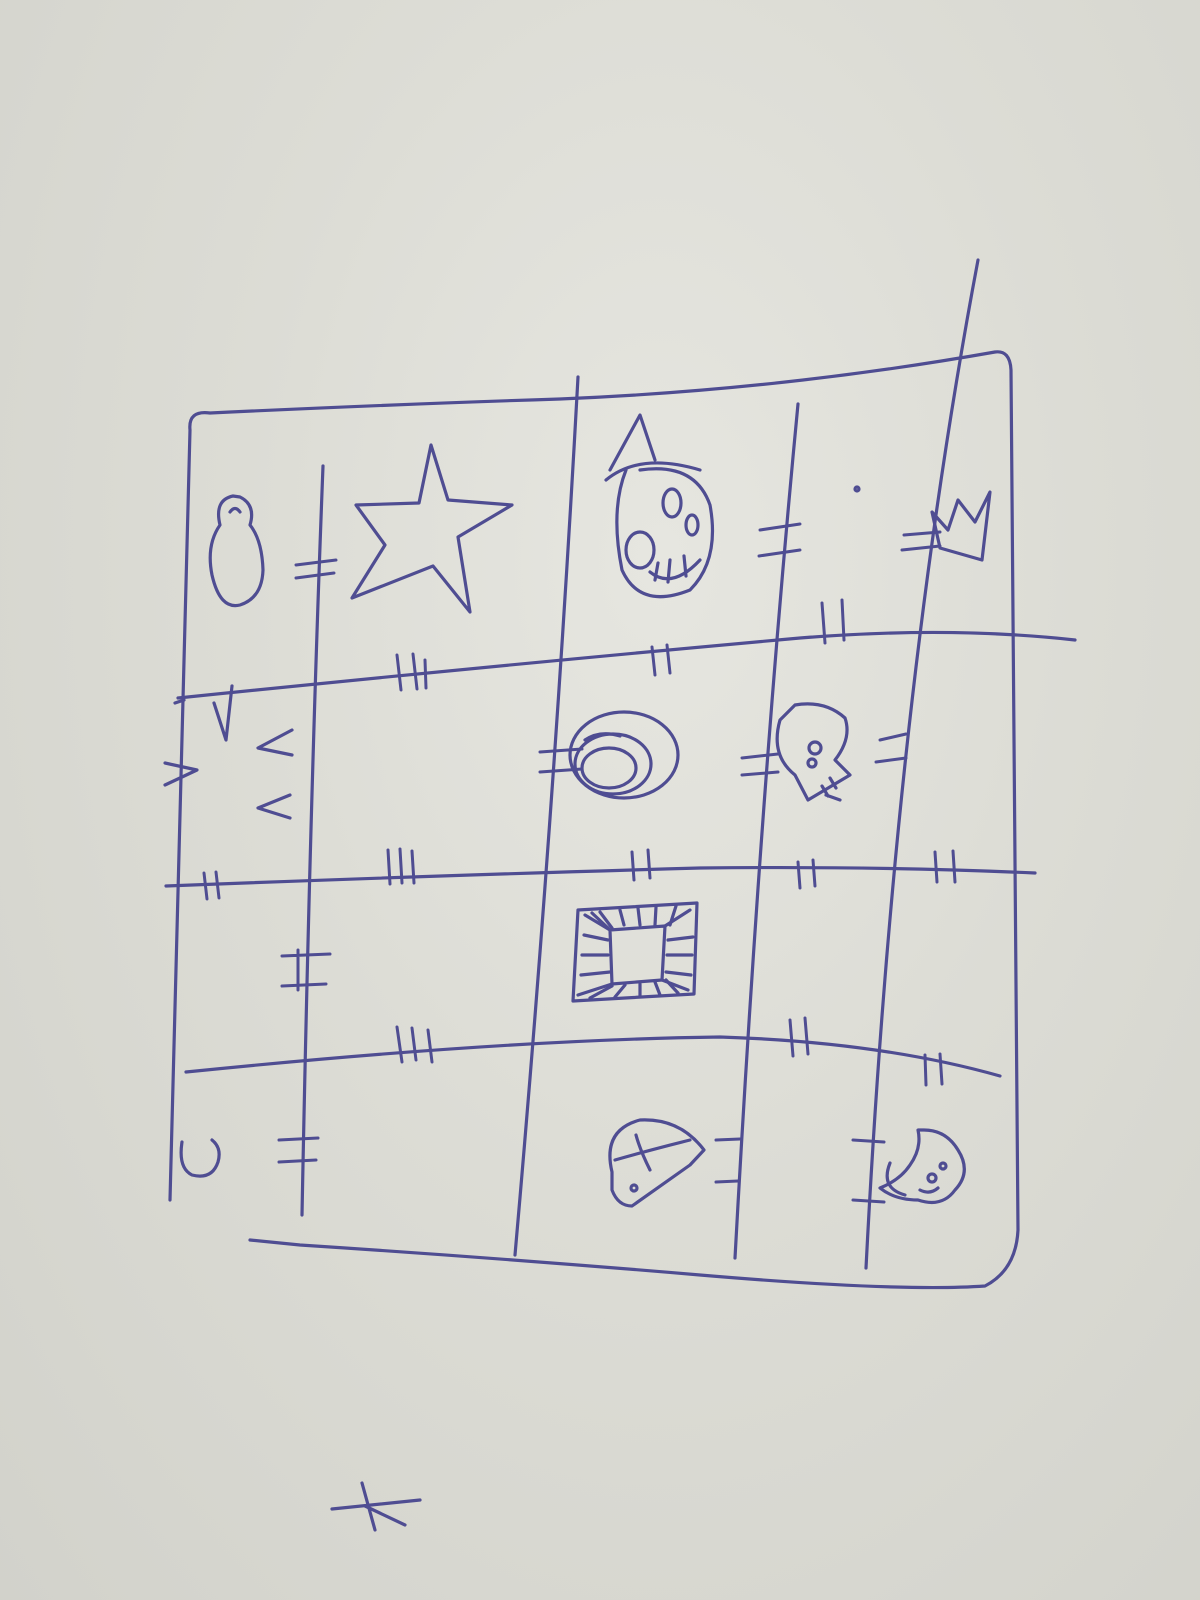 This screenshot has width=1200, height=1600. I want to click on hook-icon, so click(200, 1158).